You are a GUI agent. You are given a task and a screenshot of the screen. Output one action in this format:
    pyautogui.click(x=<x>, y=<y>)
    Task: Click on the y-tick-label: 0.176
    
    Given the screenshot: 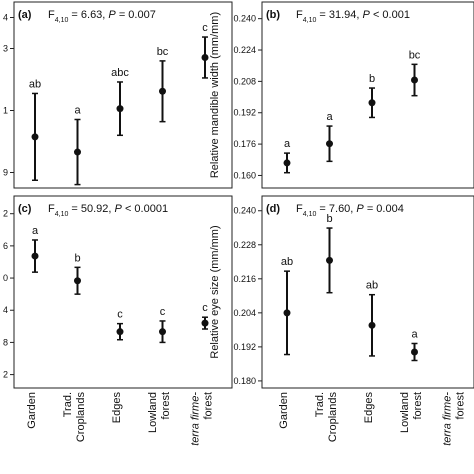 What is the action you would take?
    pyautogui.click(x=244, y=144)
    